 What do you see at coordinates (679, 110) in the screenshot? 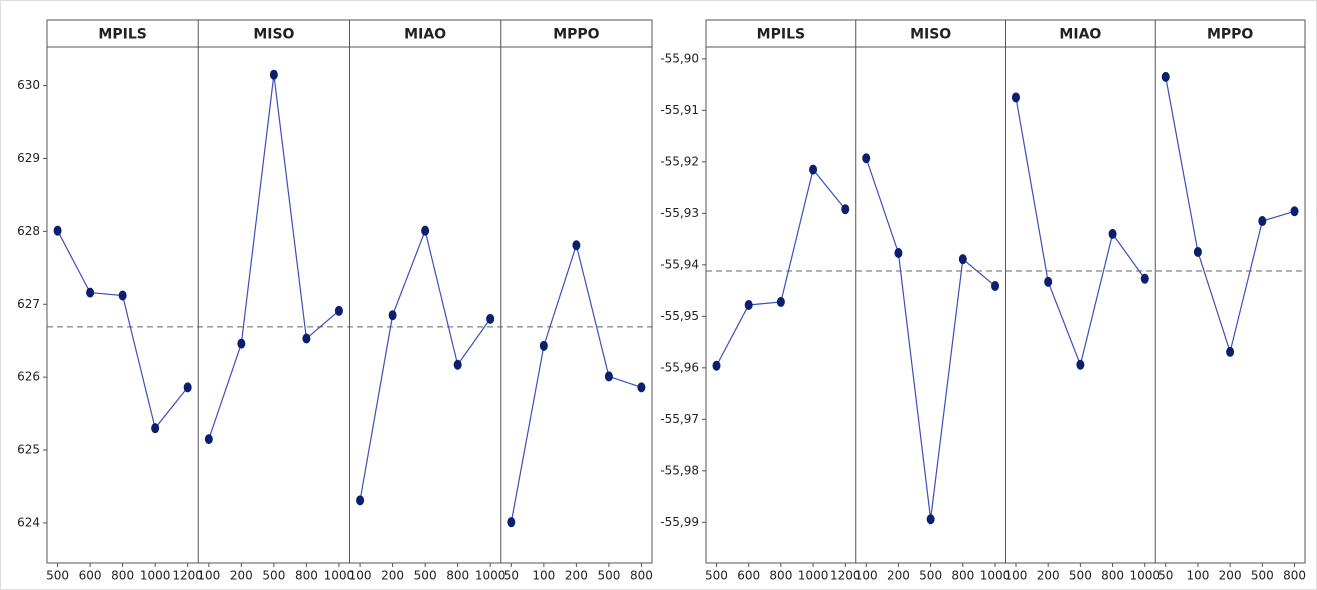
I see `y-tick-label: -55,91` at bounding box center [679, 110].